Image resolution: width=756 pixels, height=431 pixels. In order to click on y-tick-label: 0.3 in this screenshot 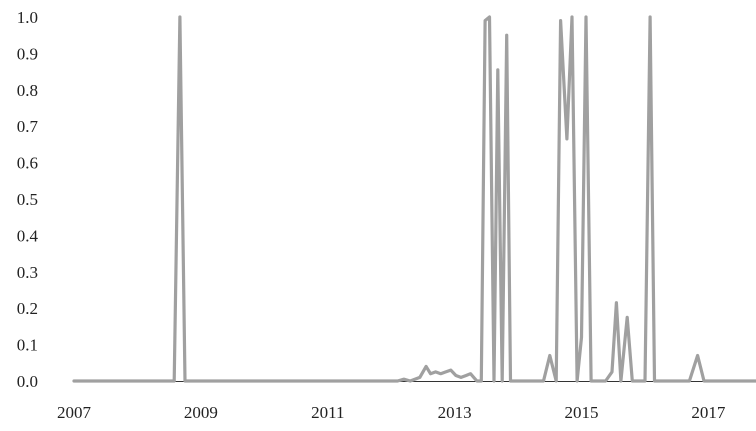, I will do `click(27, 272)`.